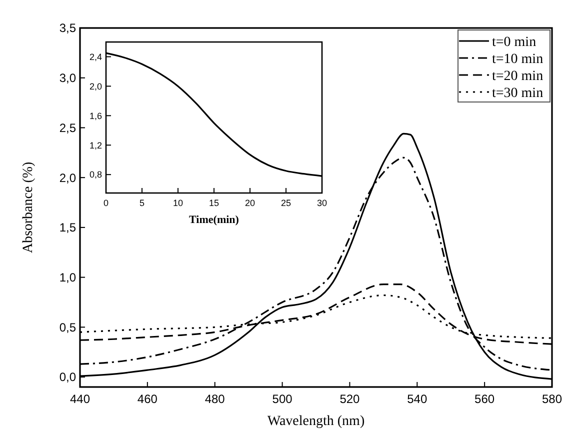 The height and width of the screenshot is (433, 569). What do you see at coordinates (67, 28) in the screenshot?
I see `y-tick-label: 3,5` at bounding box center [67, 28].